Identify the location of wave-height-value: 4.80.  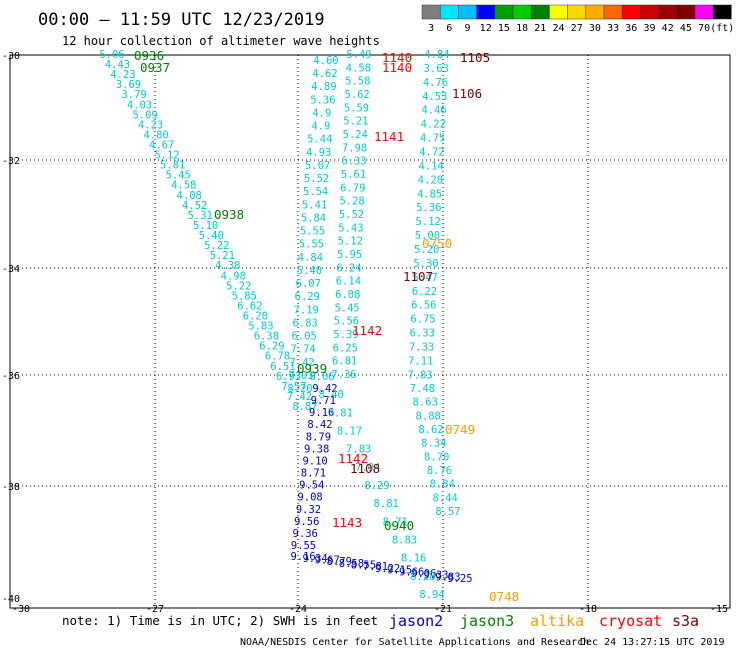
(155, 136).